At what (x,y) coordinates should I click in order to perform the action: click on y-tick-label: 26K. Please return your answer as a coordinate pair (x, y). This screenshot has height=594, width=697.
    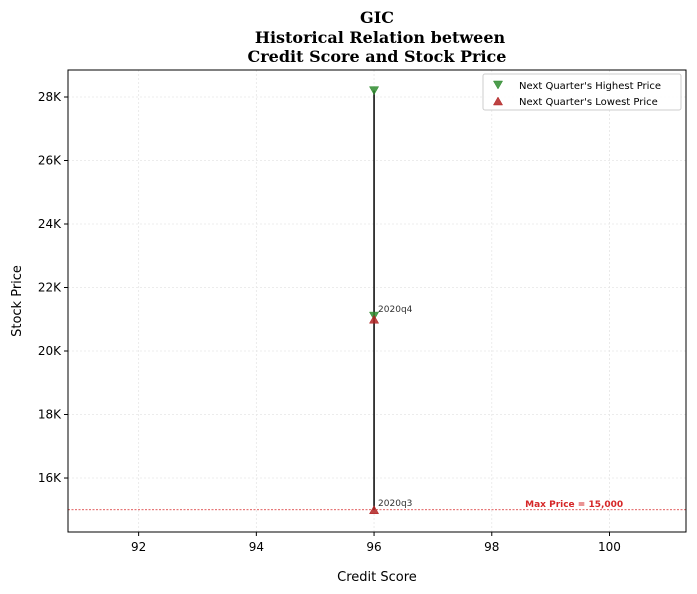
    Looking at the image, I should click on (50, 160).